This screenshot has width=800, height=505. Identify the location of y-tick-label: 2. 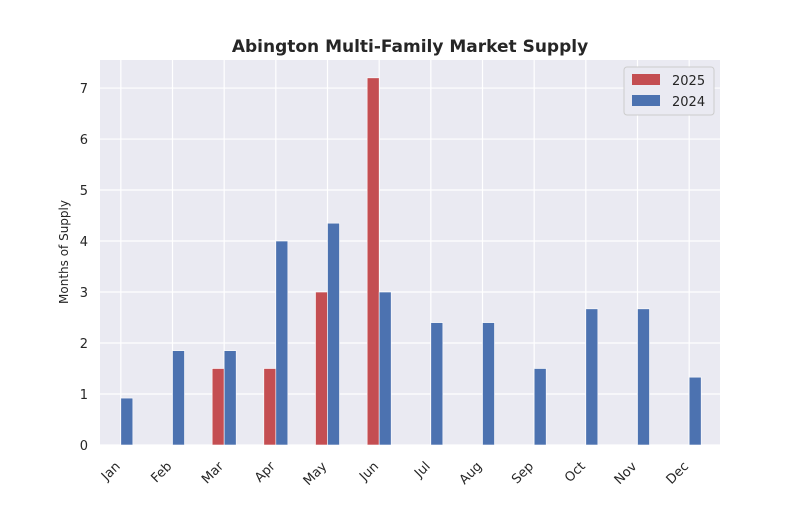
(84, 344).